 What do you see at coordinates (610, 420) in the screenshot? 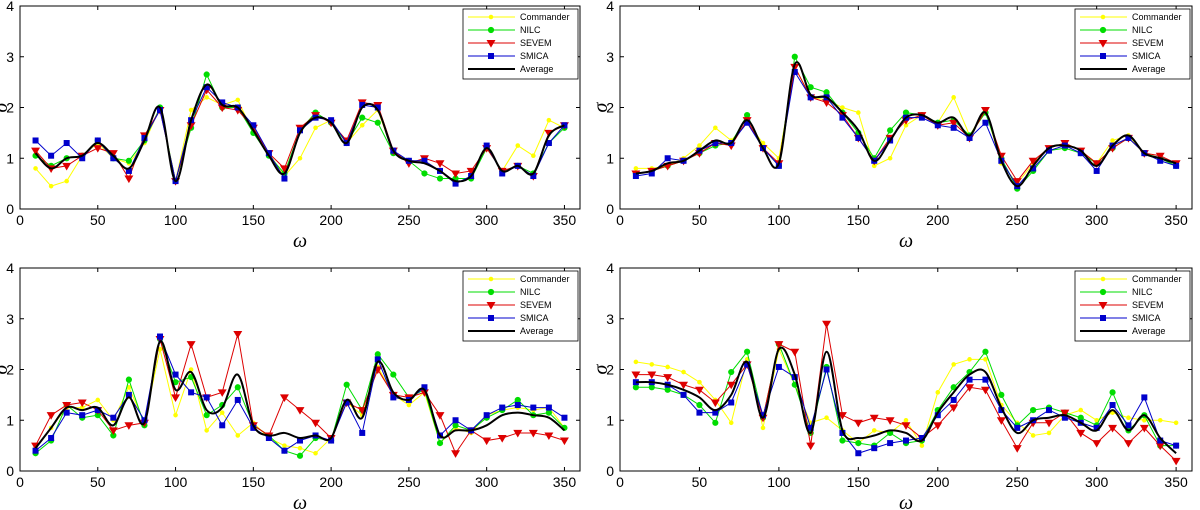
I see `y-tick-label: 1` at bounding box center [610, 420].